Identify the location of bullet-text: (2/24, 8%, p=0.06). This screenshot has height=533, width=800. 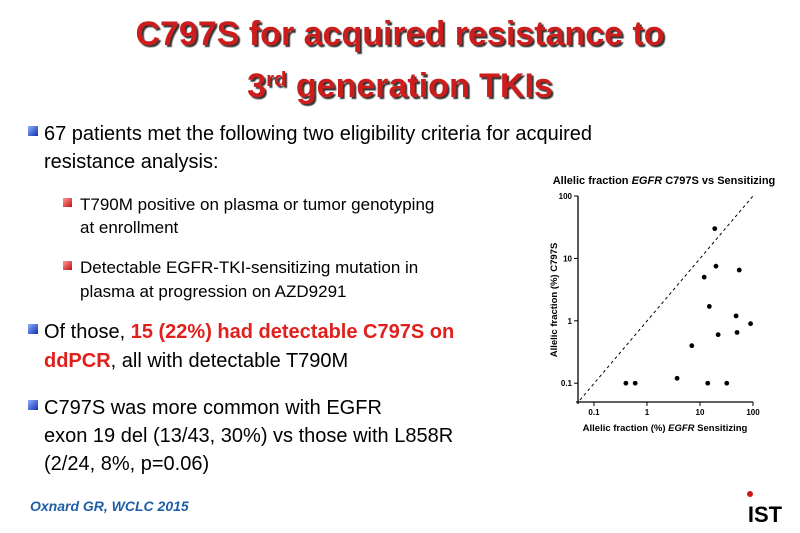
(126, 464).